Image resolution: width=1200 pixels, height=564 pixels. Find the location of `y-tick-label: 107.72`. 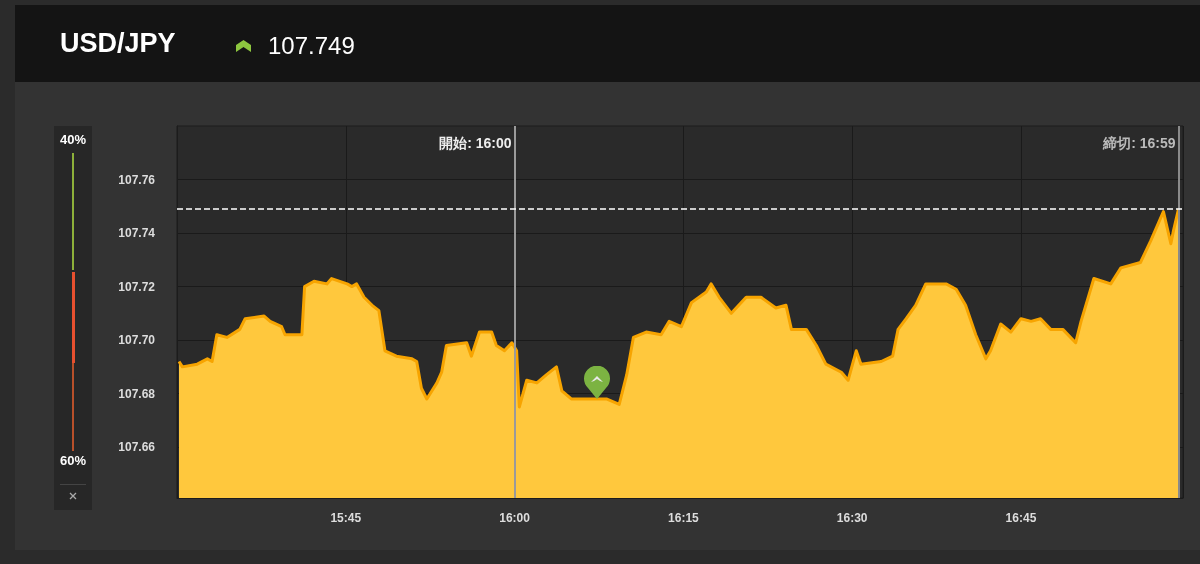

y-tick-label: 107.72 is located at coordinates (137, 286).